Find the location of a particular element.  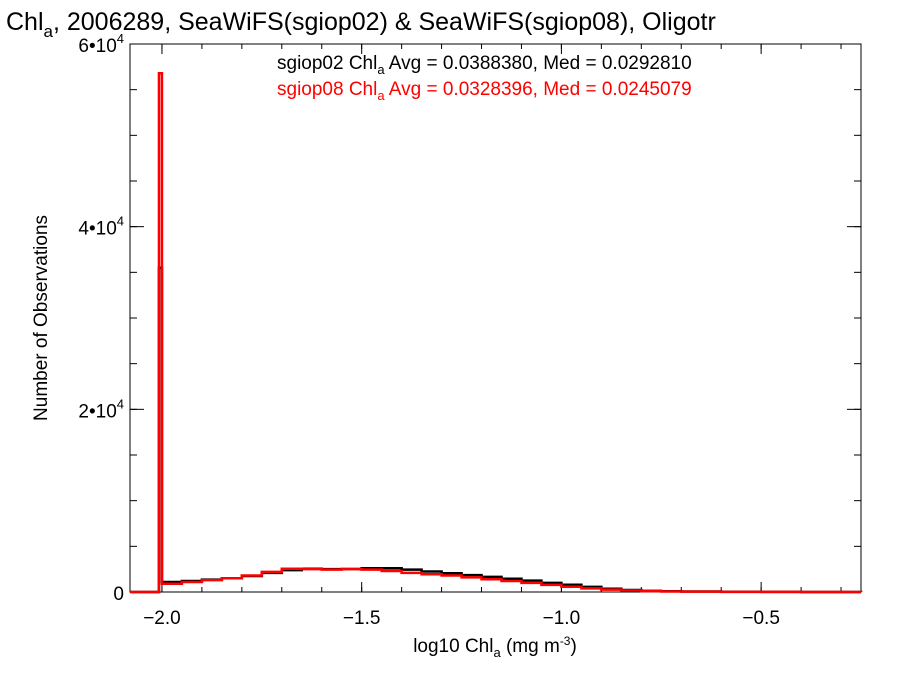

x-tick-label: −0.5 is located at coordinates (761, 618).